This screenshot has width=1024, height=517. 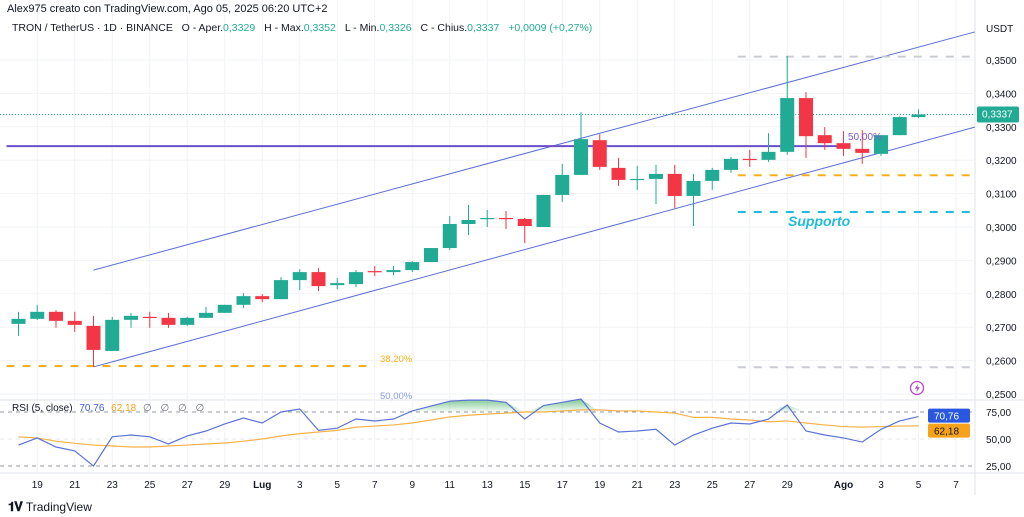 I want to click on rsi-value: 70,76, so click(x=92, y=408).